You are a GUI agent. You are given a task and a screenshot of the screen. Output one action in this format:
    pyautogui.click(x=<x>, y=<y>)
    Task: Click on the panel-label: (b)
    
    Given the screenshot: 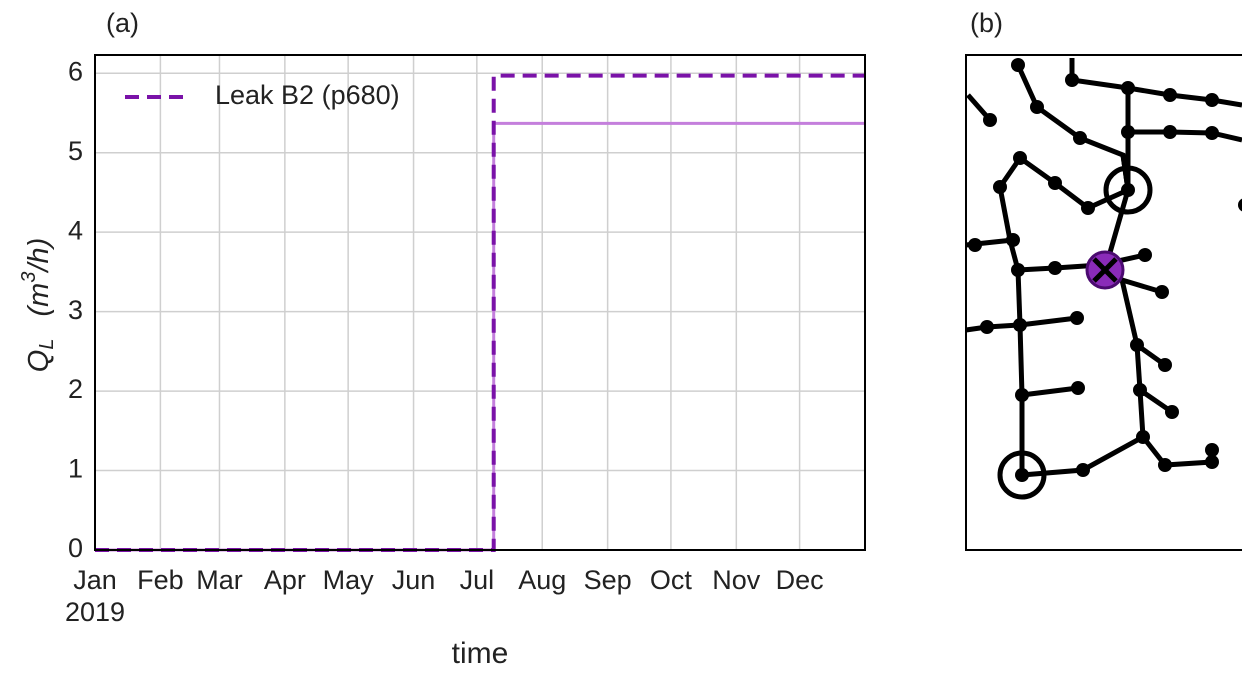 What is the action you would take?
    pyautogui.click(x=986, y=23)
    